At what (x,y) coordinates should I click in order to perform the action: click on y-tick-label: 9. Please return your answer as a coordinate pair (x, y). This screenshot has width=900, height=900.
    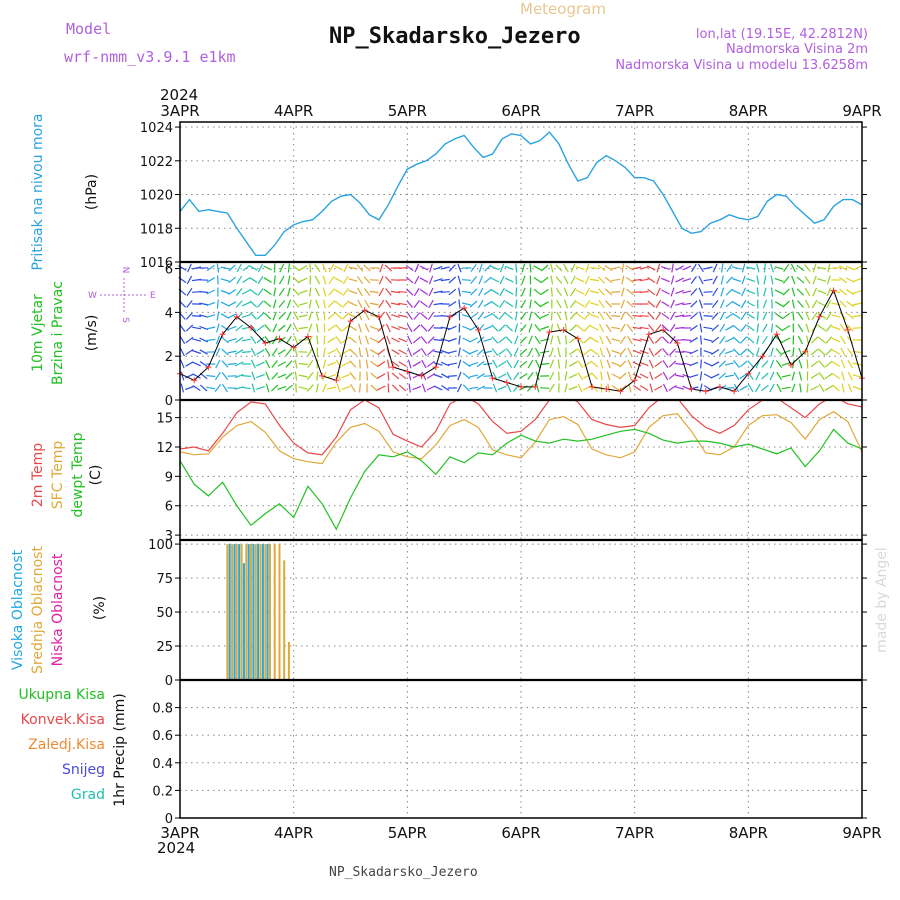
    Looking at the image, I should click on (169, 477).